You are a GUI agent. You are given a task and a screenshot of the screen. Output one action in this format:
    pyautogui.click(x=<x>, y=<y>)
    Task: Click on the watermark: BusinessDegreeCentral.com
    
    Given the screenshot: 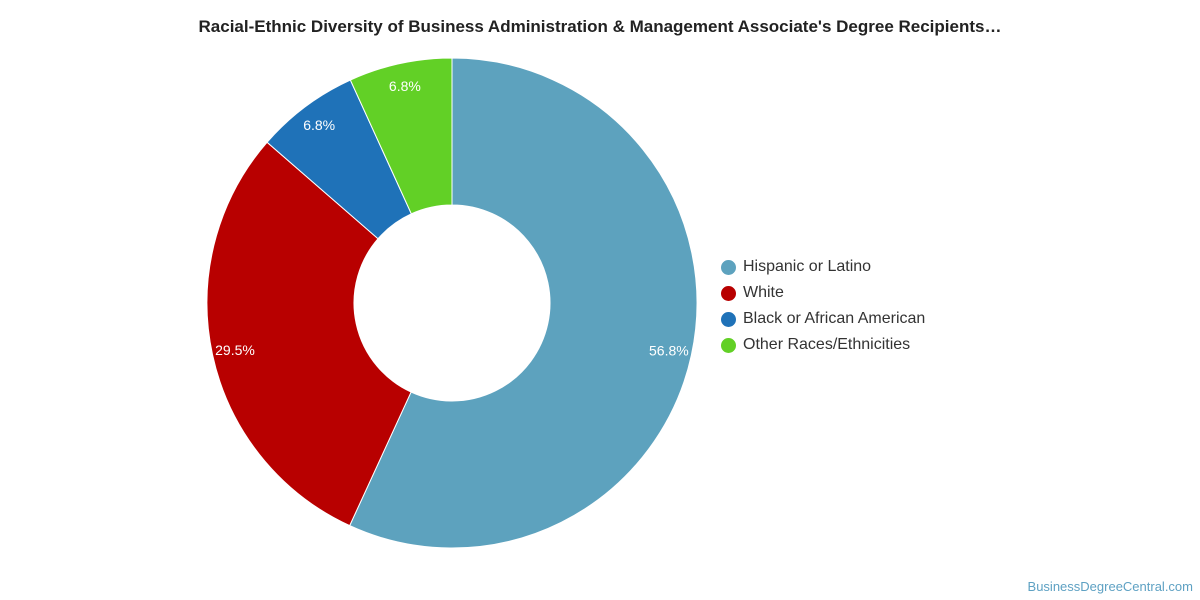 What is the action you would take?
    pyautogui.click(x=1110, y=586)
    